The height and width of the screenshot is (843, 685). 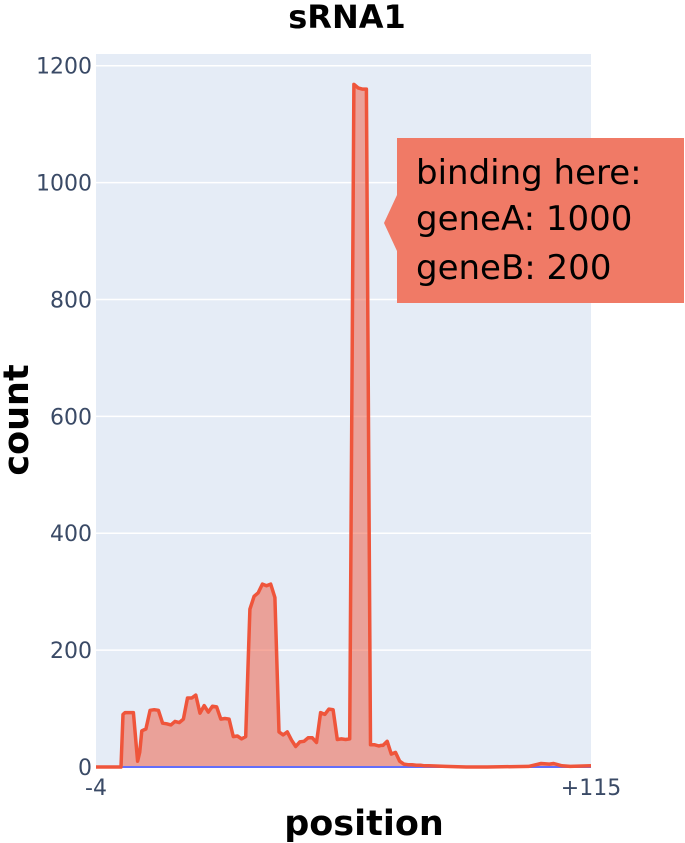 I want to click on y-axis-ticks: 0 200 400 600 800 1000 1200, so click(x=64, y=418).